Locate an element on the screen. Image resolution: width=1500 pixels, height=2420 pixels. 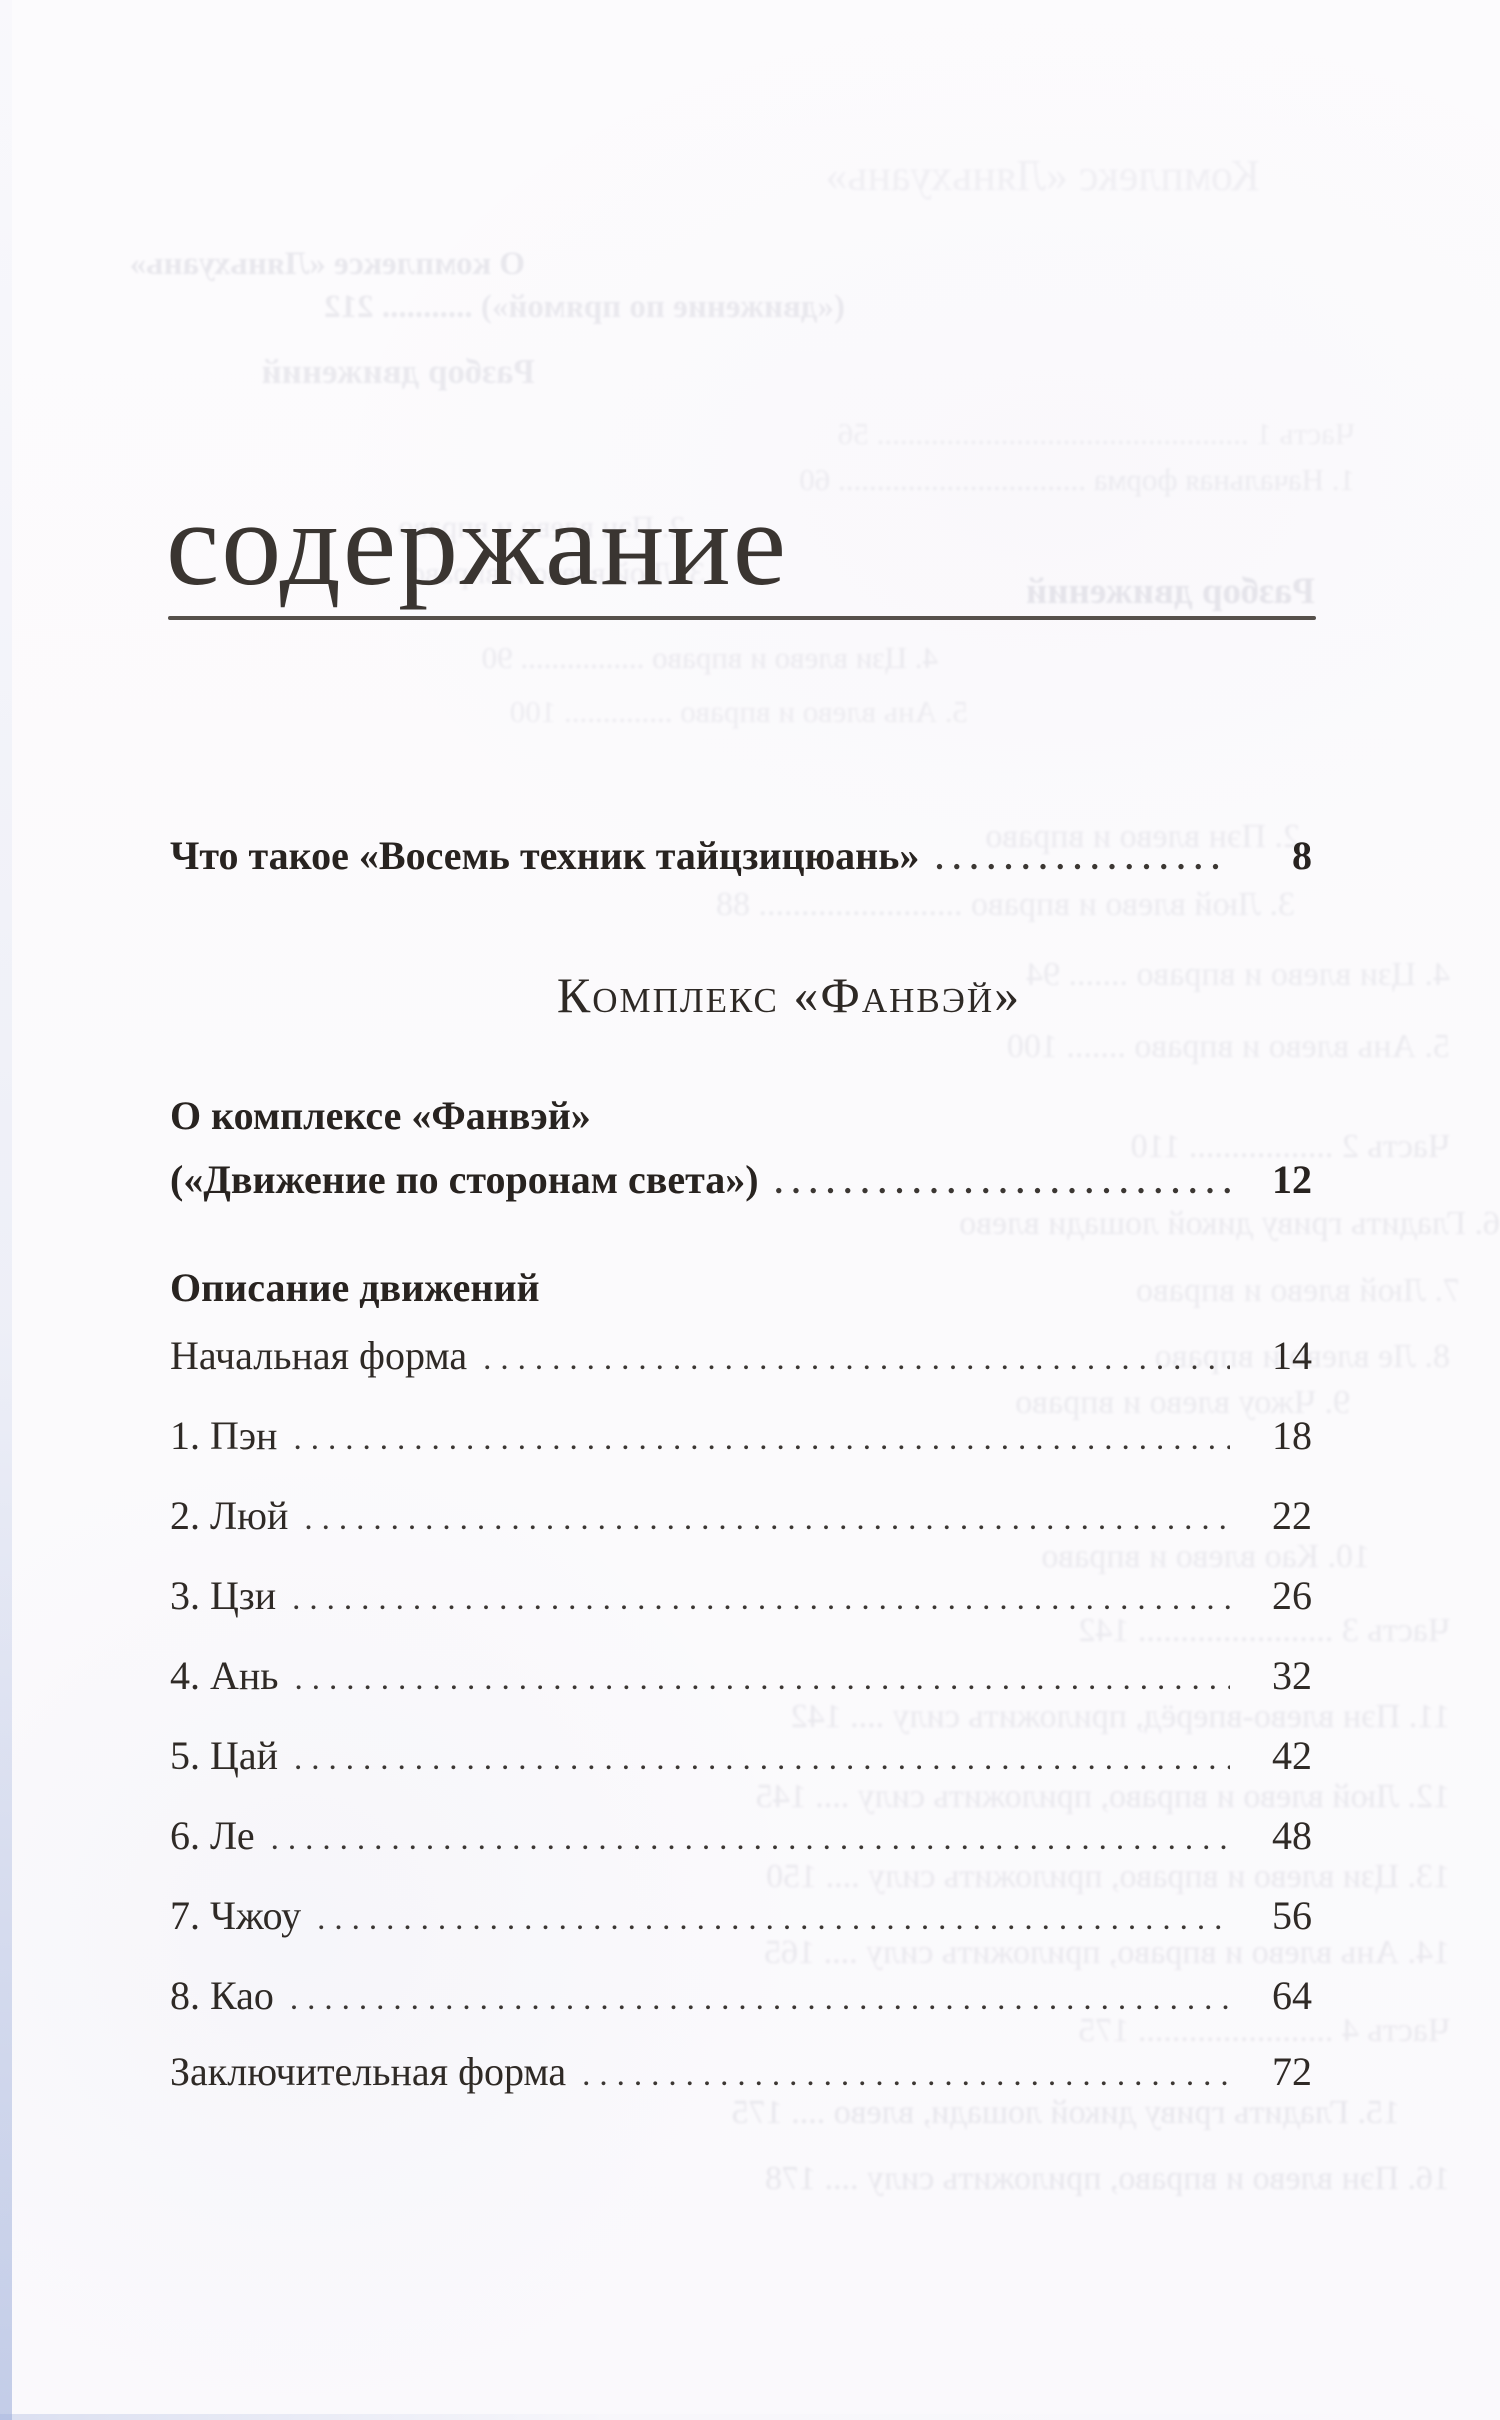
title-rule is located at coordinates (742, 618).